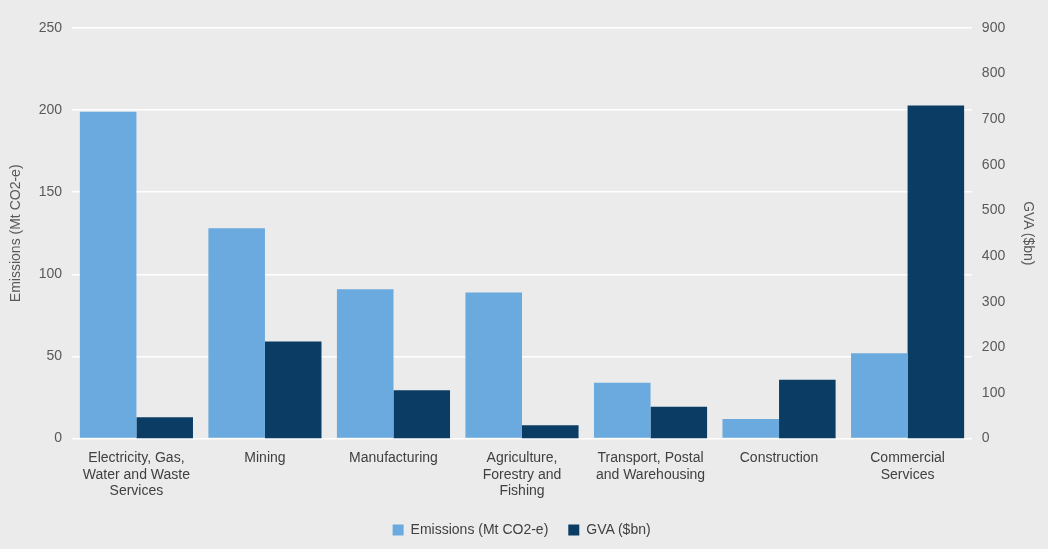 Image resolution: width=1048 pixels, height=549 pixels. What do you see at coordinates (479, 528) in the screenshot?
I see `legend-label: Emissions (Mt CO2-e)` at bounding box center [479, 528].